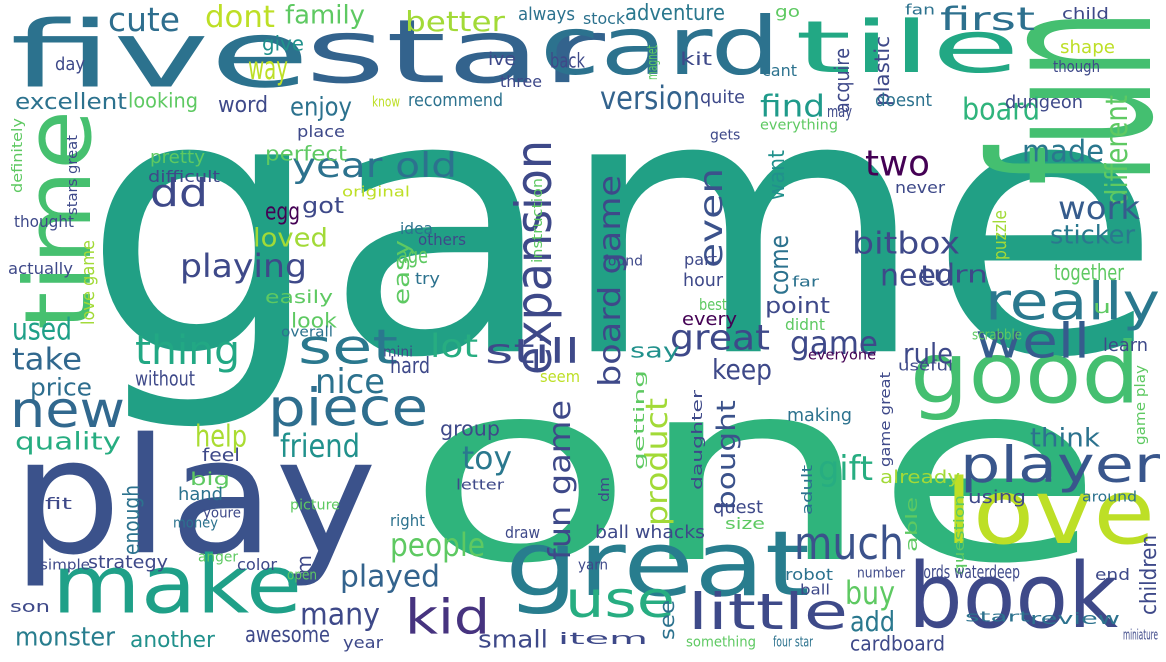  I want to click on word-cloud-word: simple, so click(65, 565).